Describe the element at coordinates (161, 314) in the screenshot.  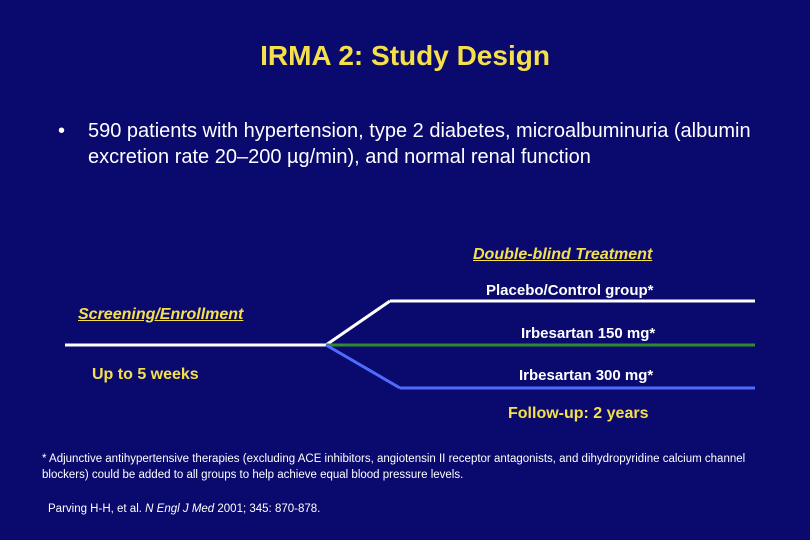
I see `screening-label: Screening/Enrollment` at that location.